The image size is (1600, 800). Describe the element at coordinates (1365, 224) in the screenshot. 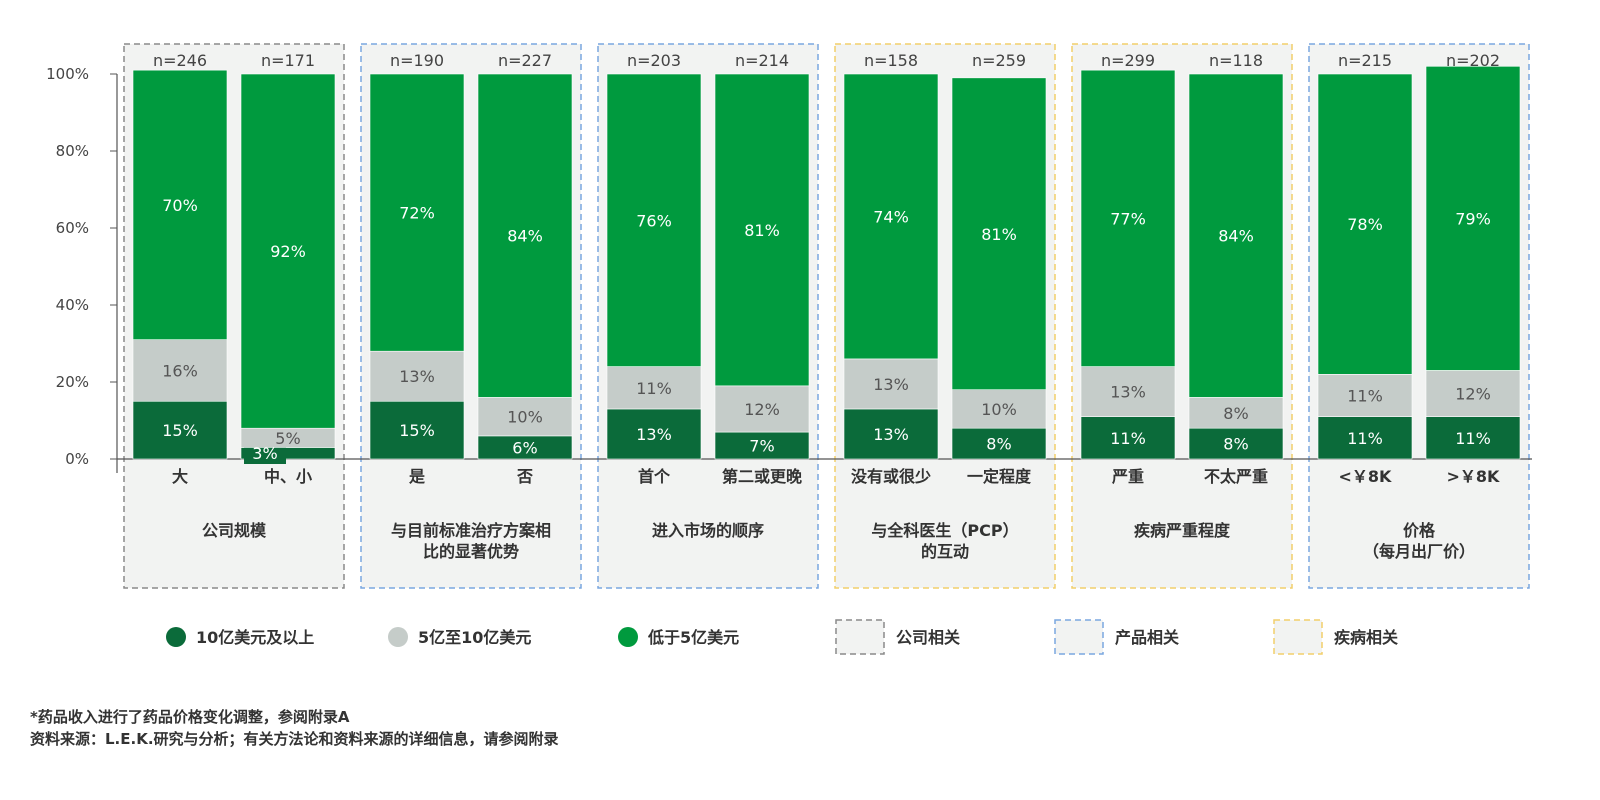

I see `data-label: 78%` at that location.